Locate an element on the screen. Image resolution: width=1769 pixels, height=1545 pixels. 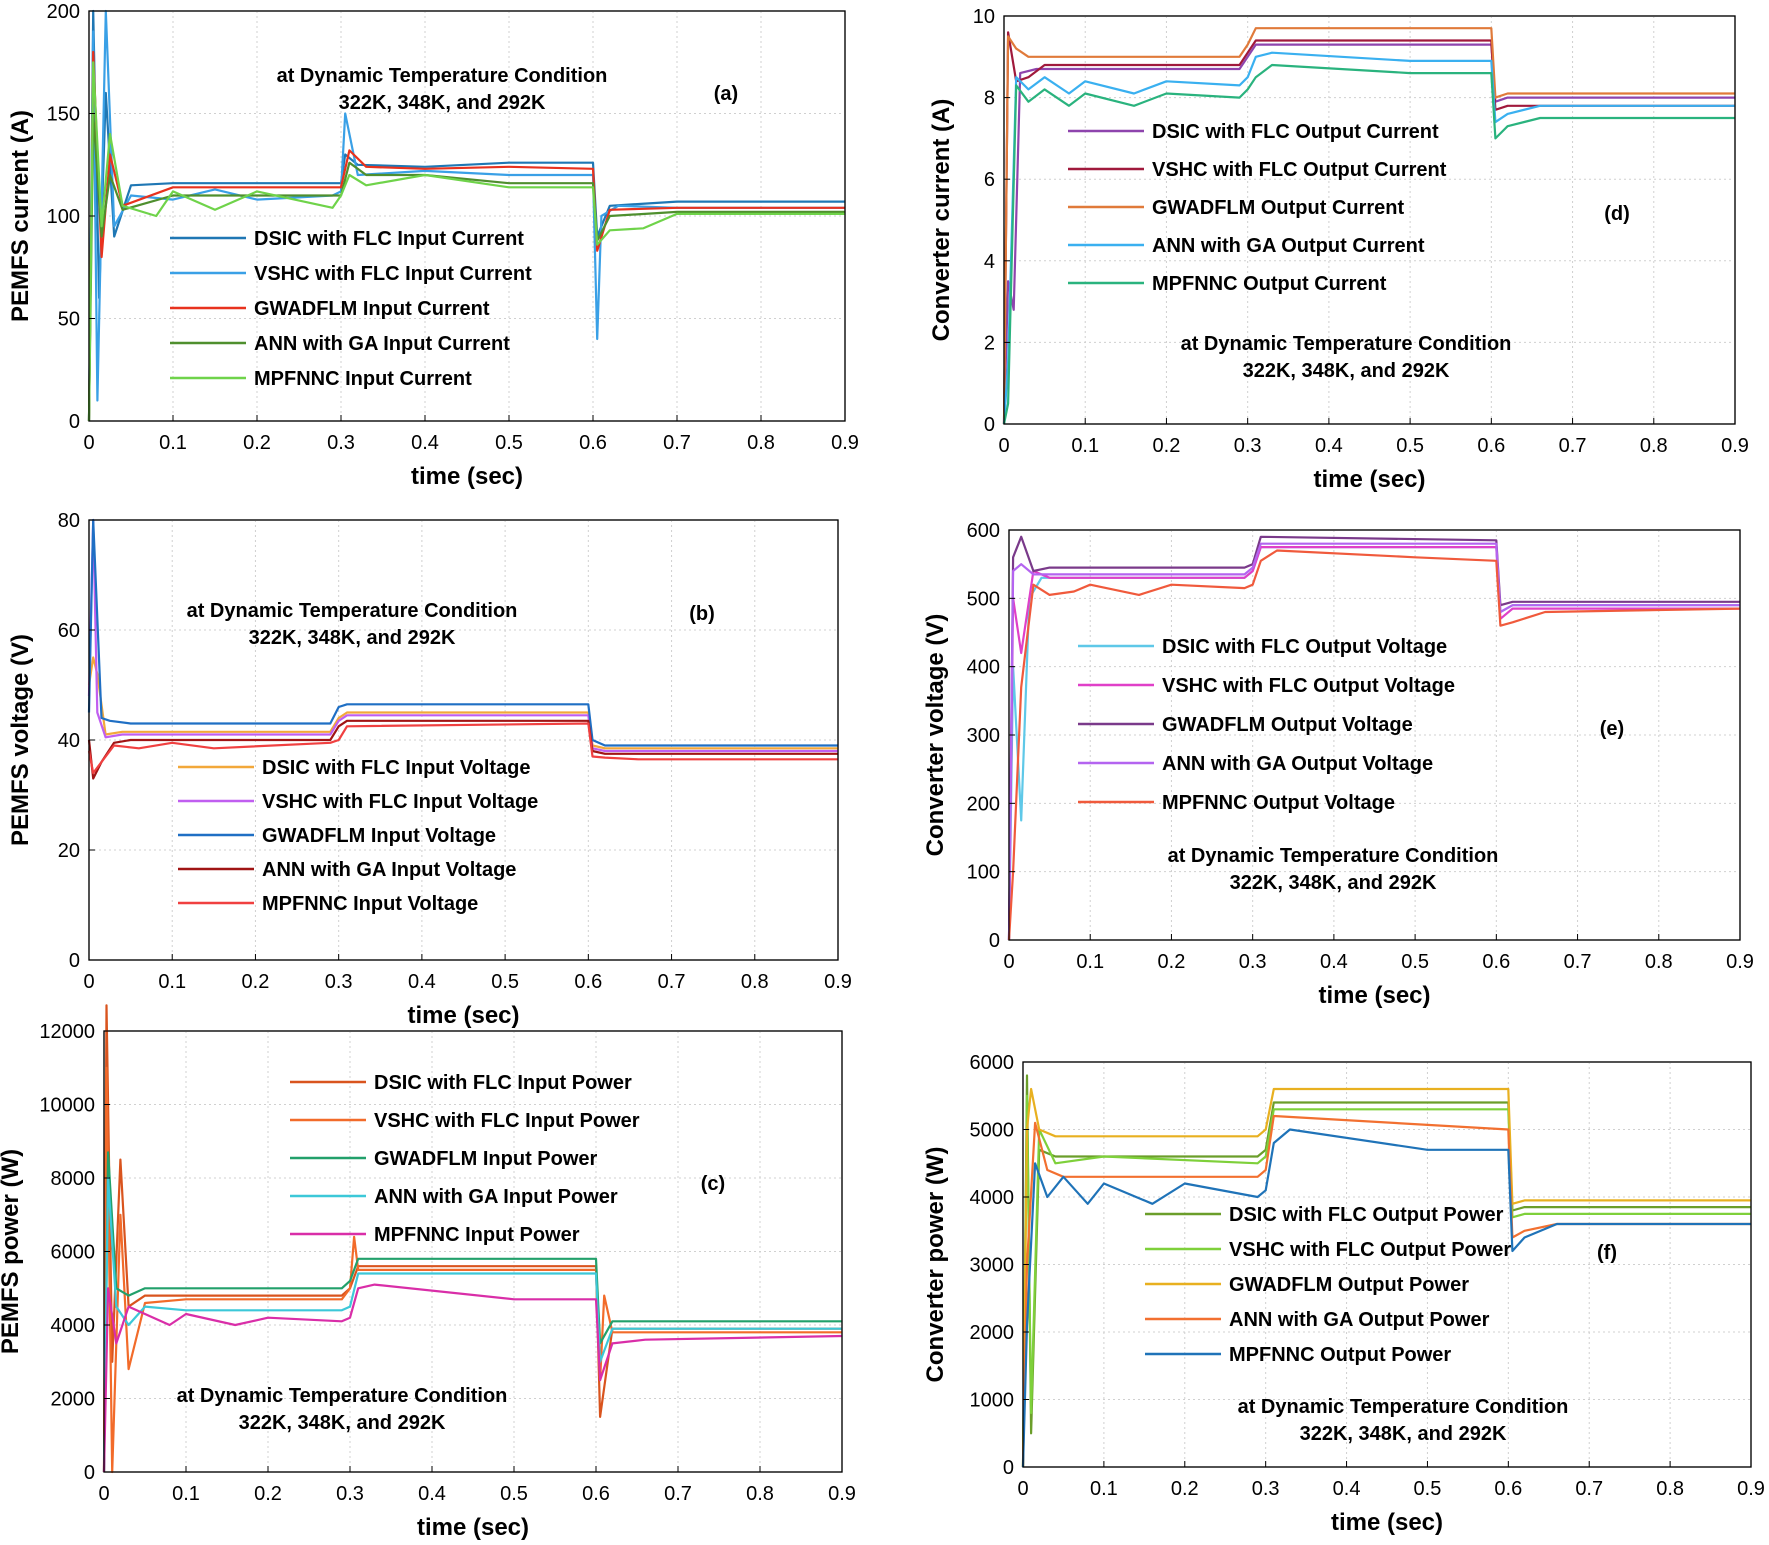
legend-entry: ANN with GA Input Current is located at coordinates (382, 344).